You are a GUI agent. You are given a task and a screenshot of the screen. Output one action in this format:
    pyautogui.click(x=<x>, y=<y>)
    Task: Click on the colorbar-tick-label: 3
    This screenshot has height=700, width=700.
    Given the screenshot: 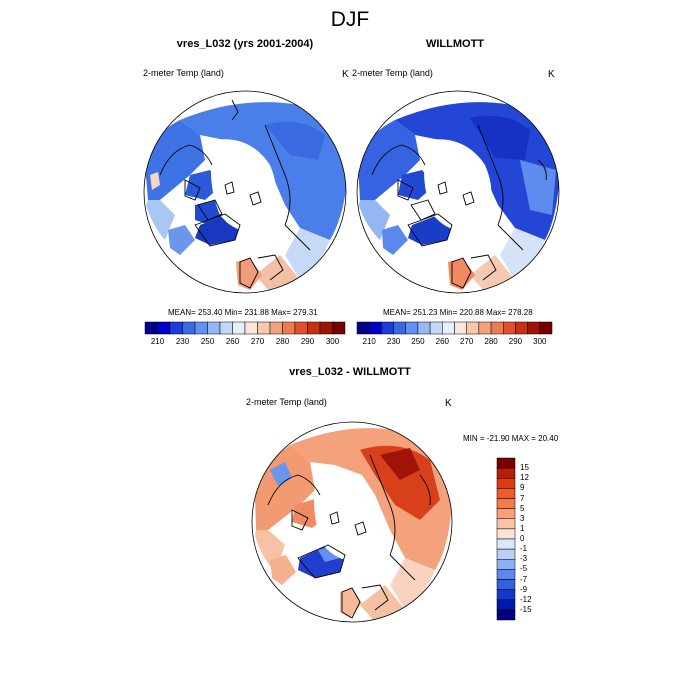 What is the action you would take?
    pyautogui.click(x=522, y=518)
    